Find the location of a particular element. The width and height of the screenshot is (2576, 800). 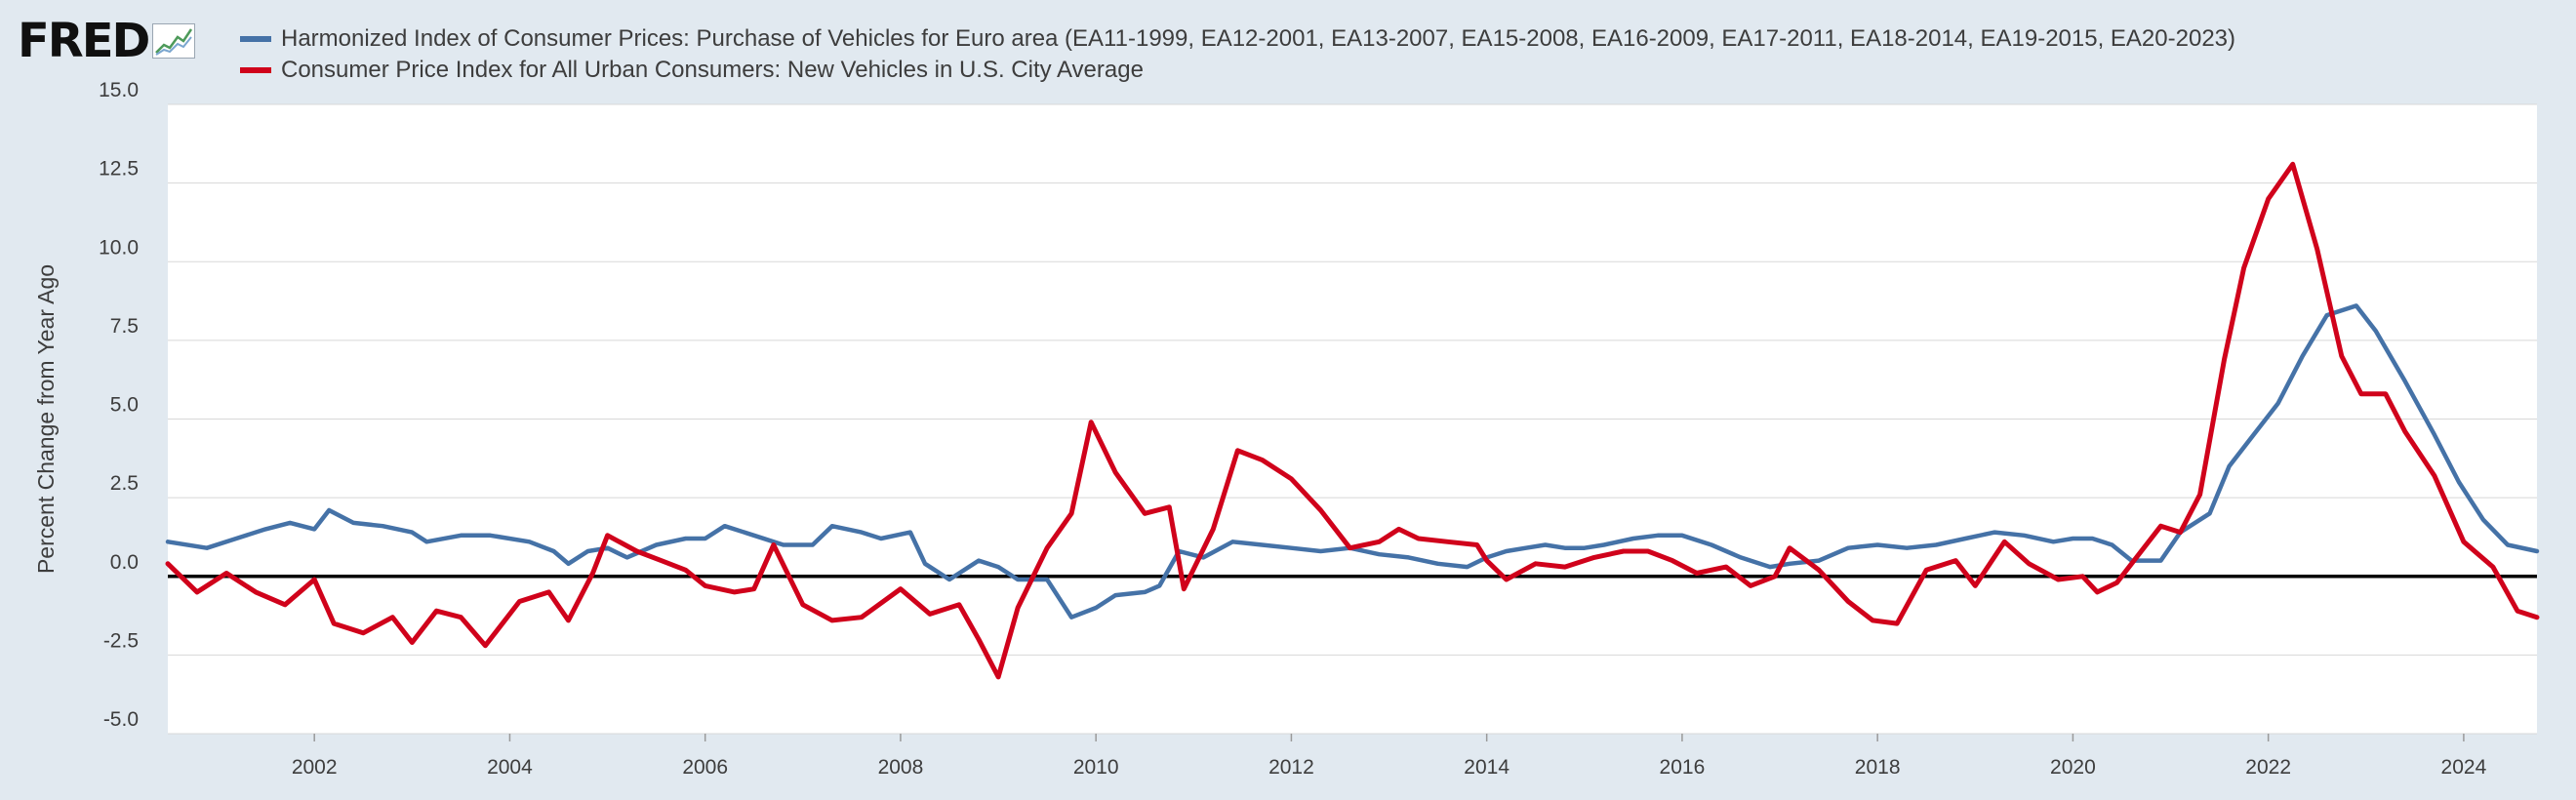

legend-swatch-us is located at coordinates (256, 70).